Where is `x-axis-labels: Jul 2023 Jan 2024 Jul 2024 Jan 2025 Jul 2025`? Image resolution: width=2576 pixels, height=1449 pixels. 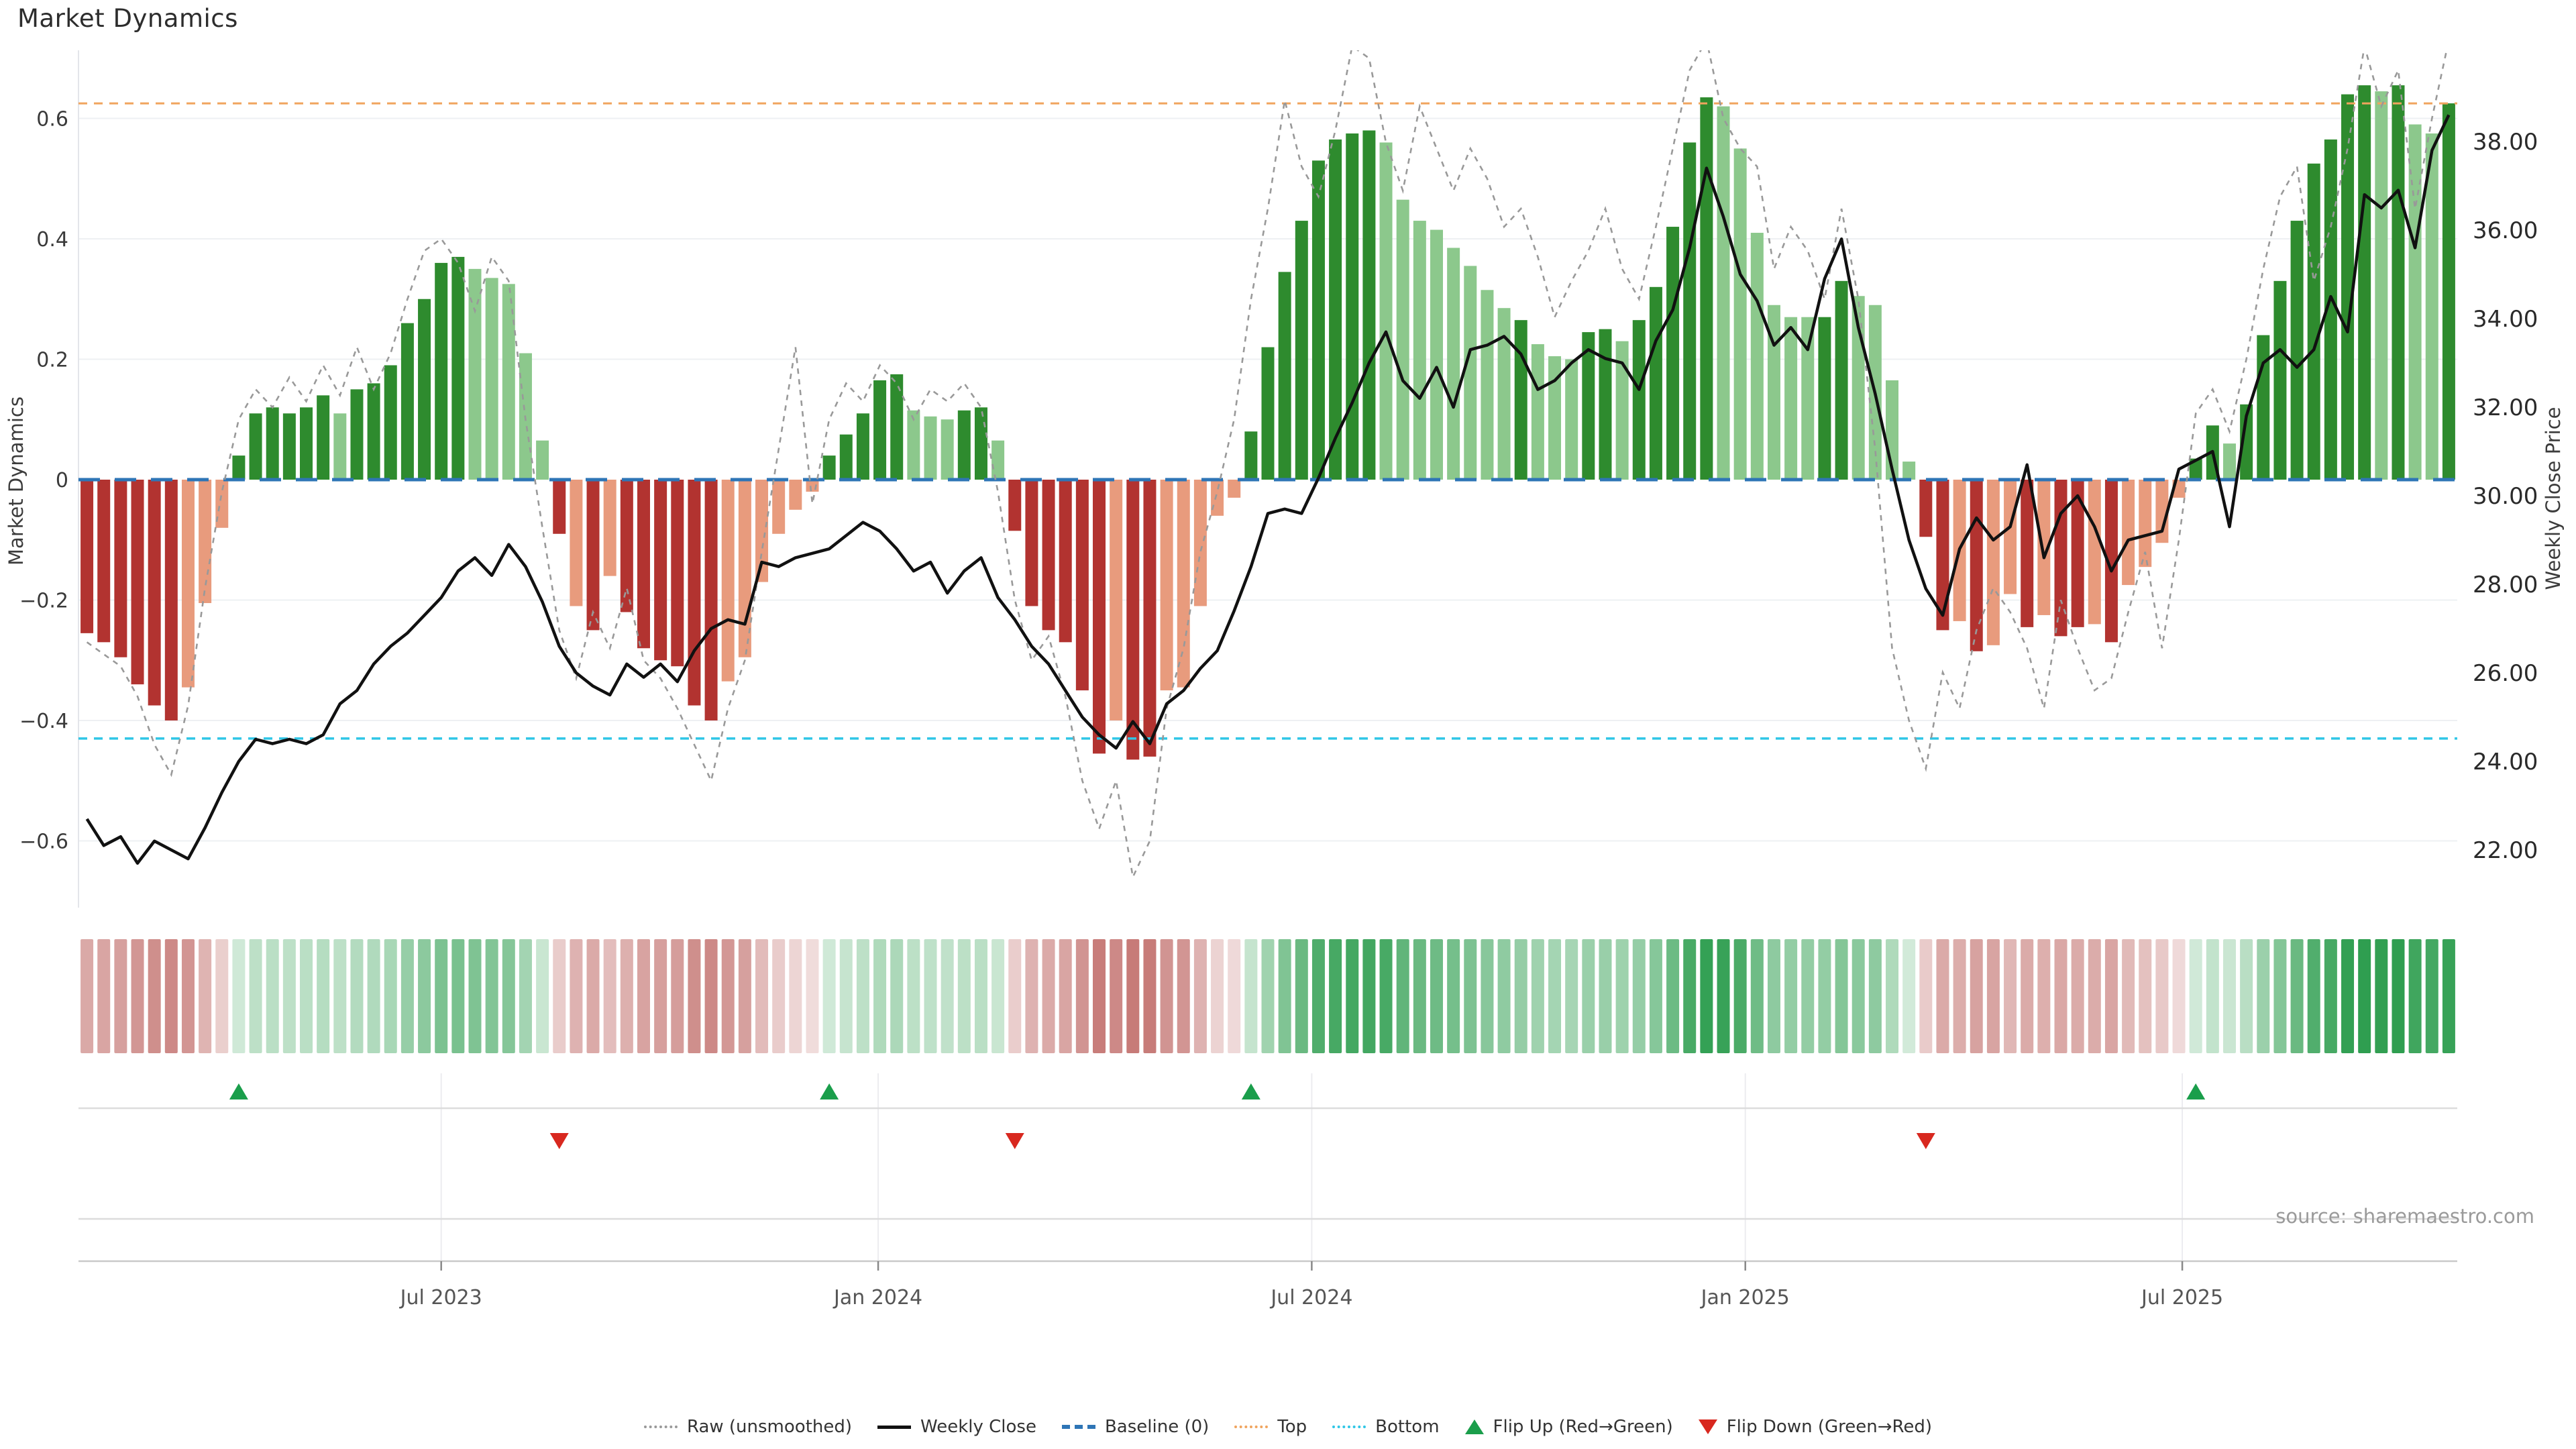
x-axis-labels: Jul 2023 Jan 2024 Jul 2024 Jan 2025 Jul 2025 is located at coordinates (1311, 1285).